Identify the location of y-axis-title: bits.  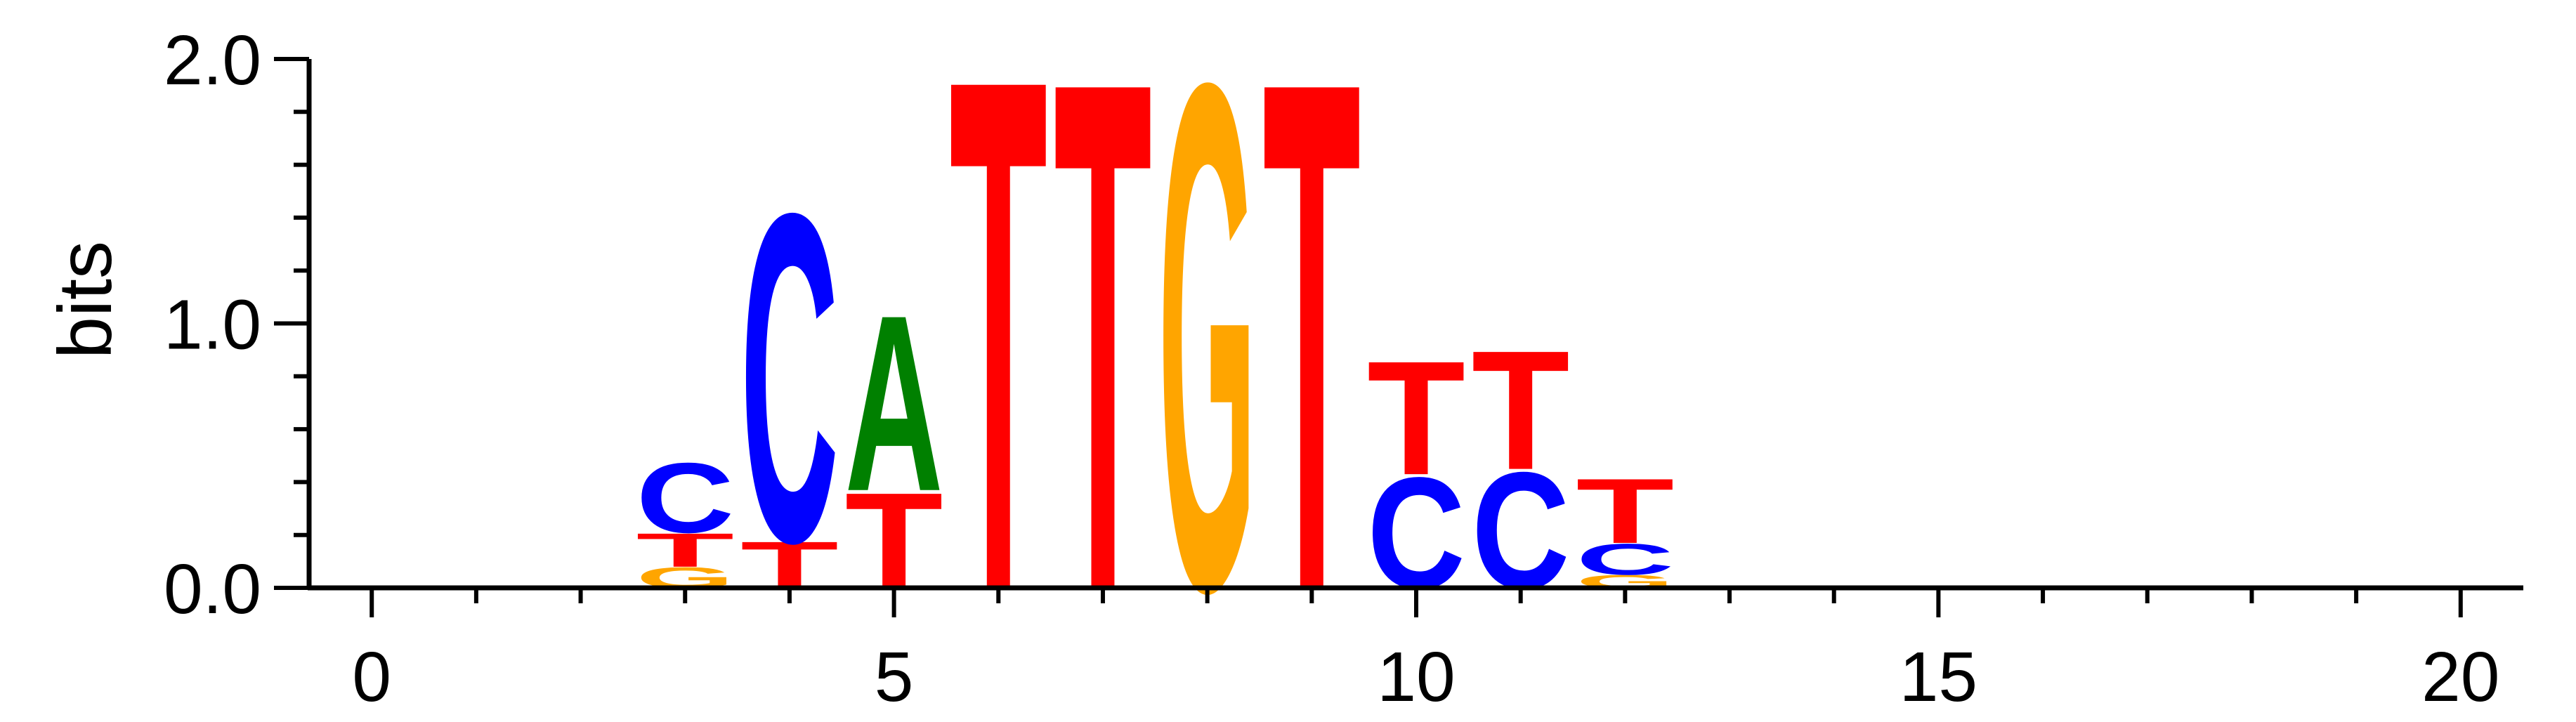
(84, 300).